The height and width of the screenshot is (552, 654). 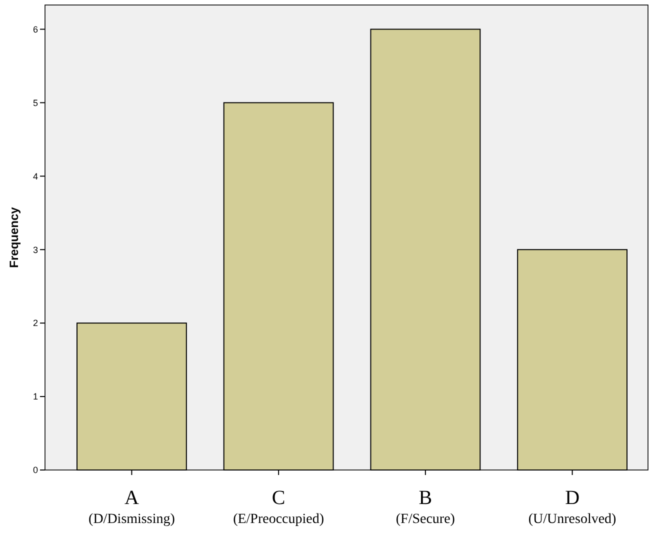 What do you see at coordinates (278, 507) in the screenshot?
I see `x-tick-label: C (E/Preoccupied)` at bounding box center [278, 507].